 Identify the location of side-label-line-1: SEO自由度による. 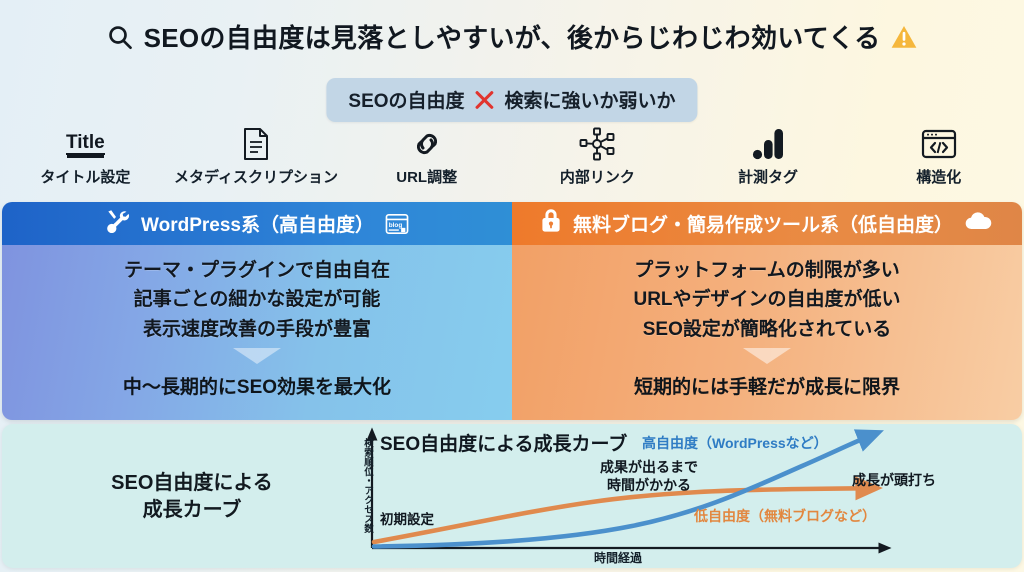
(192, 483).